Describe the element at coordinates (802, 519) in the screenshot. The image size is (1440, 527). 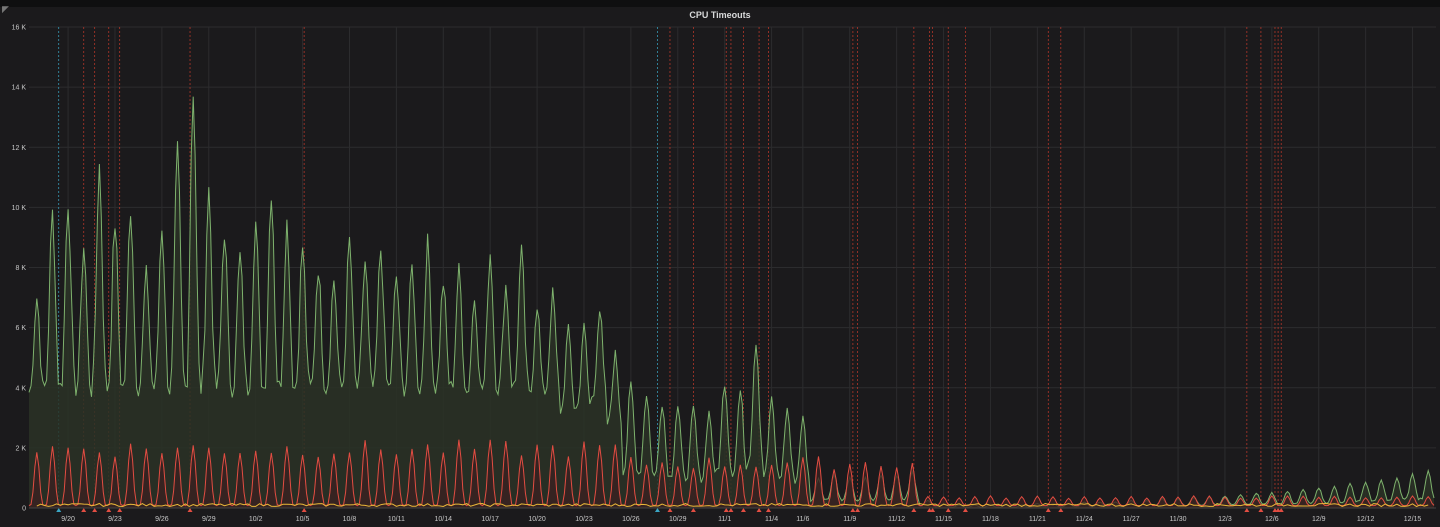
I see `x-tick-label: 11/6` at that location.